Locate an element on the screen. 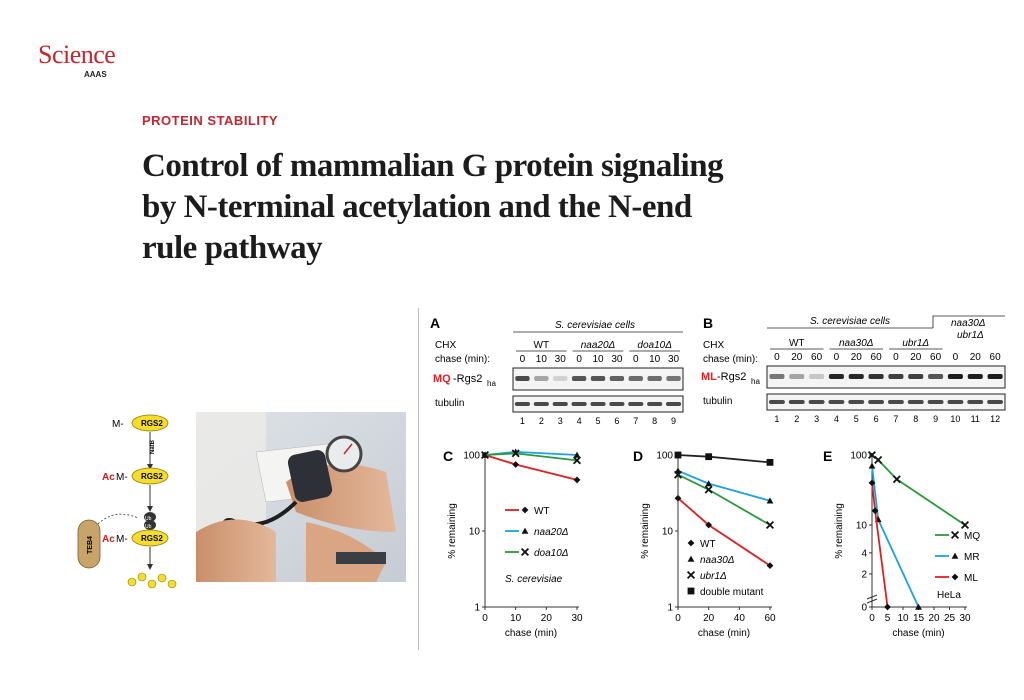  panel-b-chx: CHX is located at coordinates (713, 345).